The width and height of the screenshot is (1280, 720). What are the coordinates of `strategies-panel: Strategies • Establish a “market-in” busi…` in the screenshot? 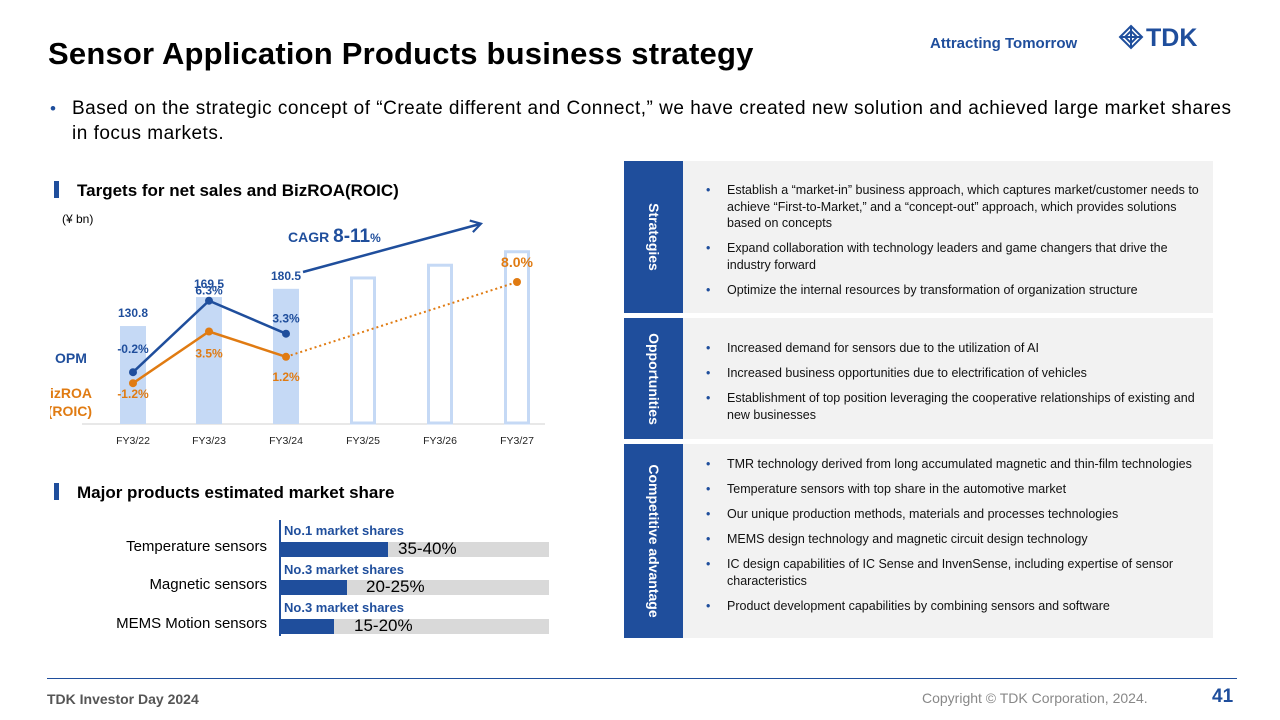 It's located at (918, 237).